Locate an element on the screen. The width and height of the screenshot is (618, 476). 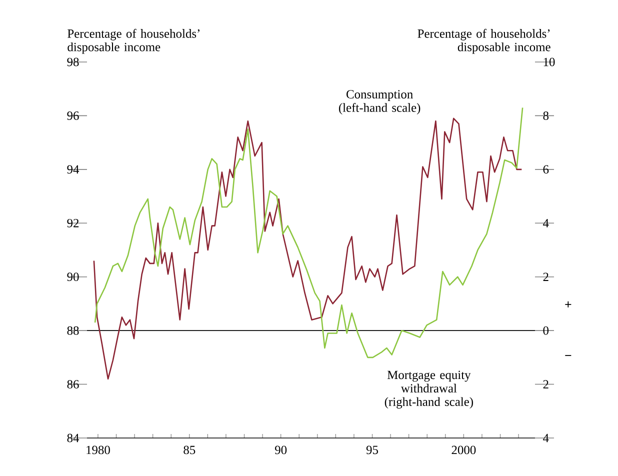
y-tick-label: 86 is located at coordinates (73, 384).